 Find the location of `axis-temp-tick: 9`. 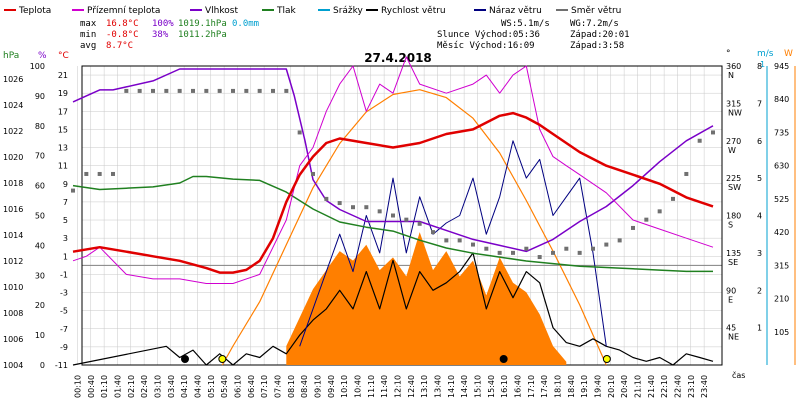

axis-temp-tick: 9 is located at coordinates (65, 184).